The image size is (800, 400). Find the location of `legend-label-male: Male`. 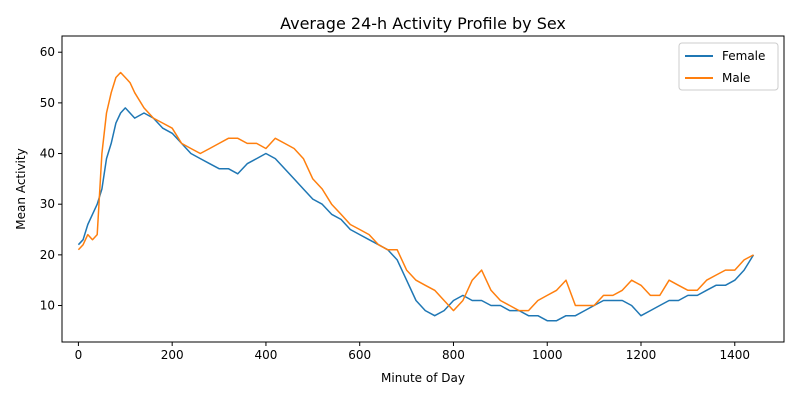

legend-label-male: Male is located at coordinates (736, 78).